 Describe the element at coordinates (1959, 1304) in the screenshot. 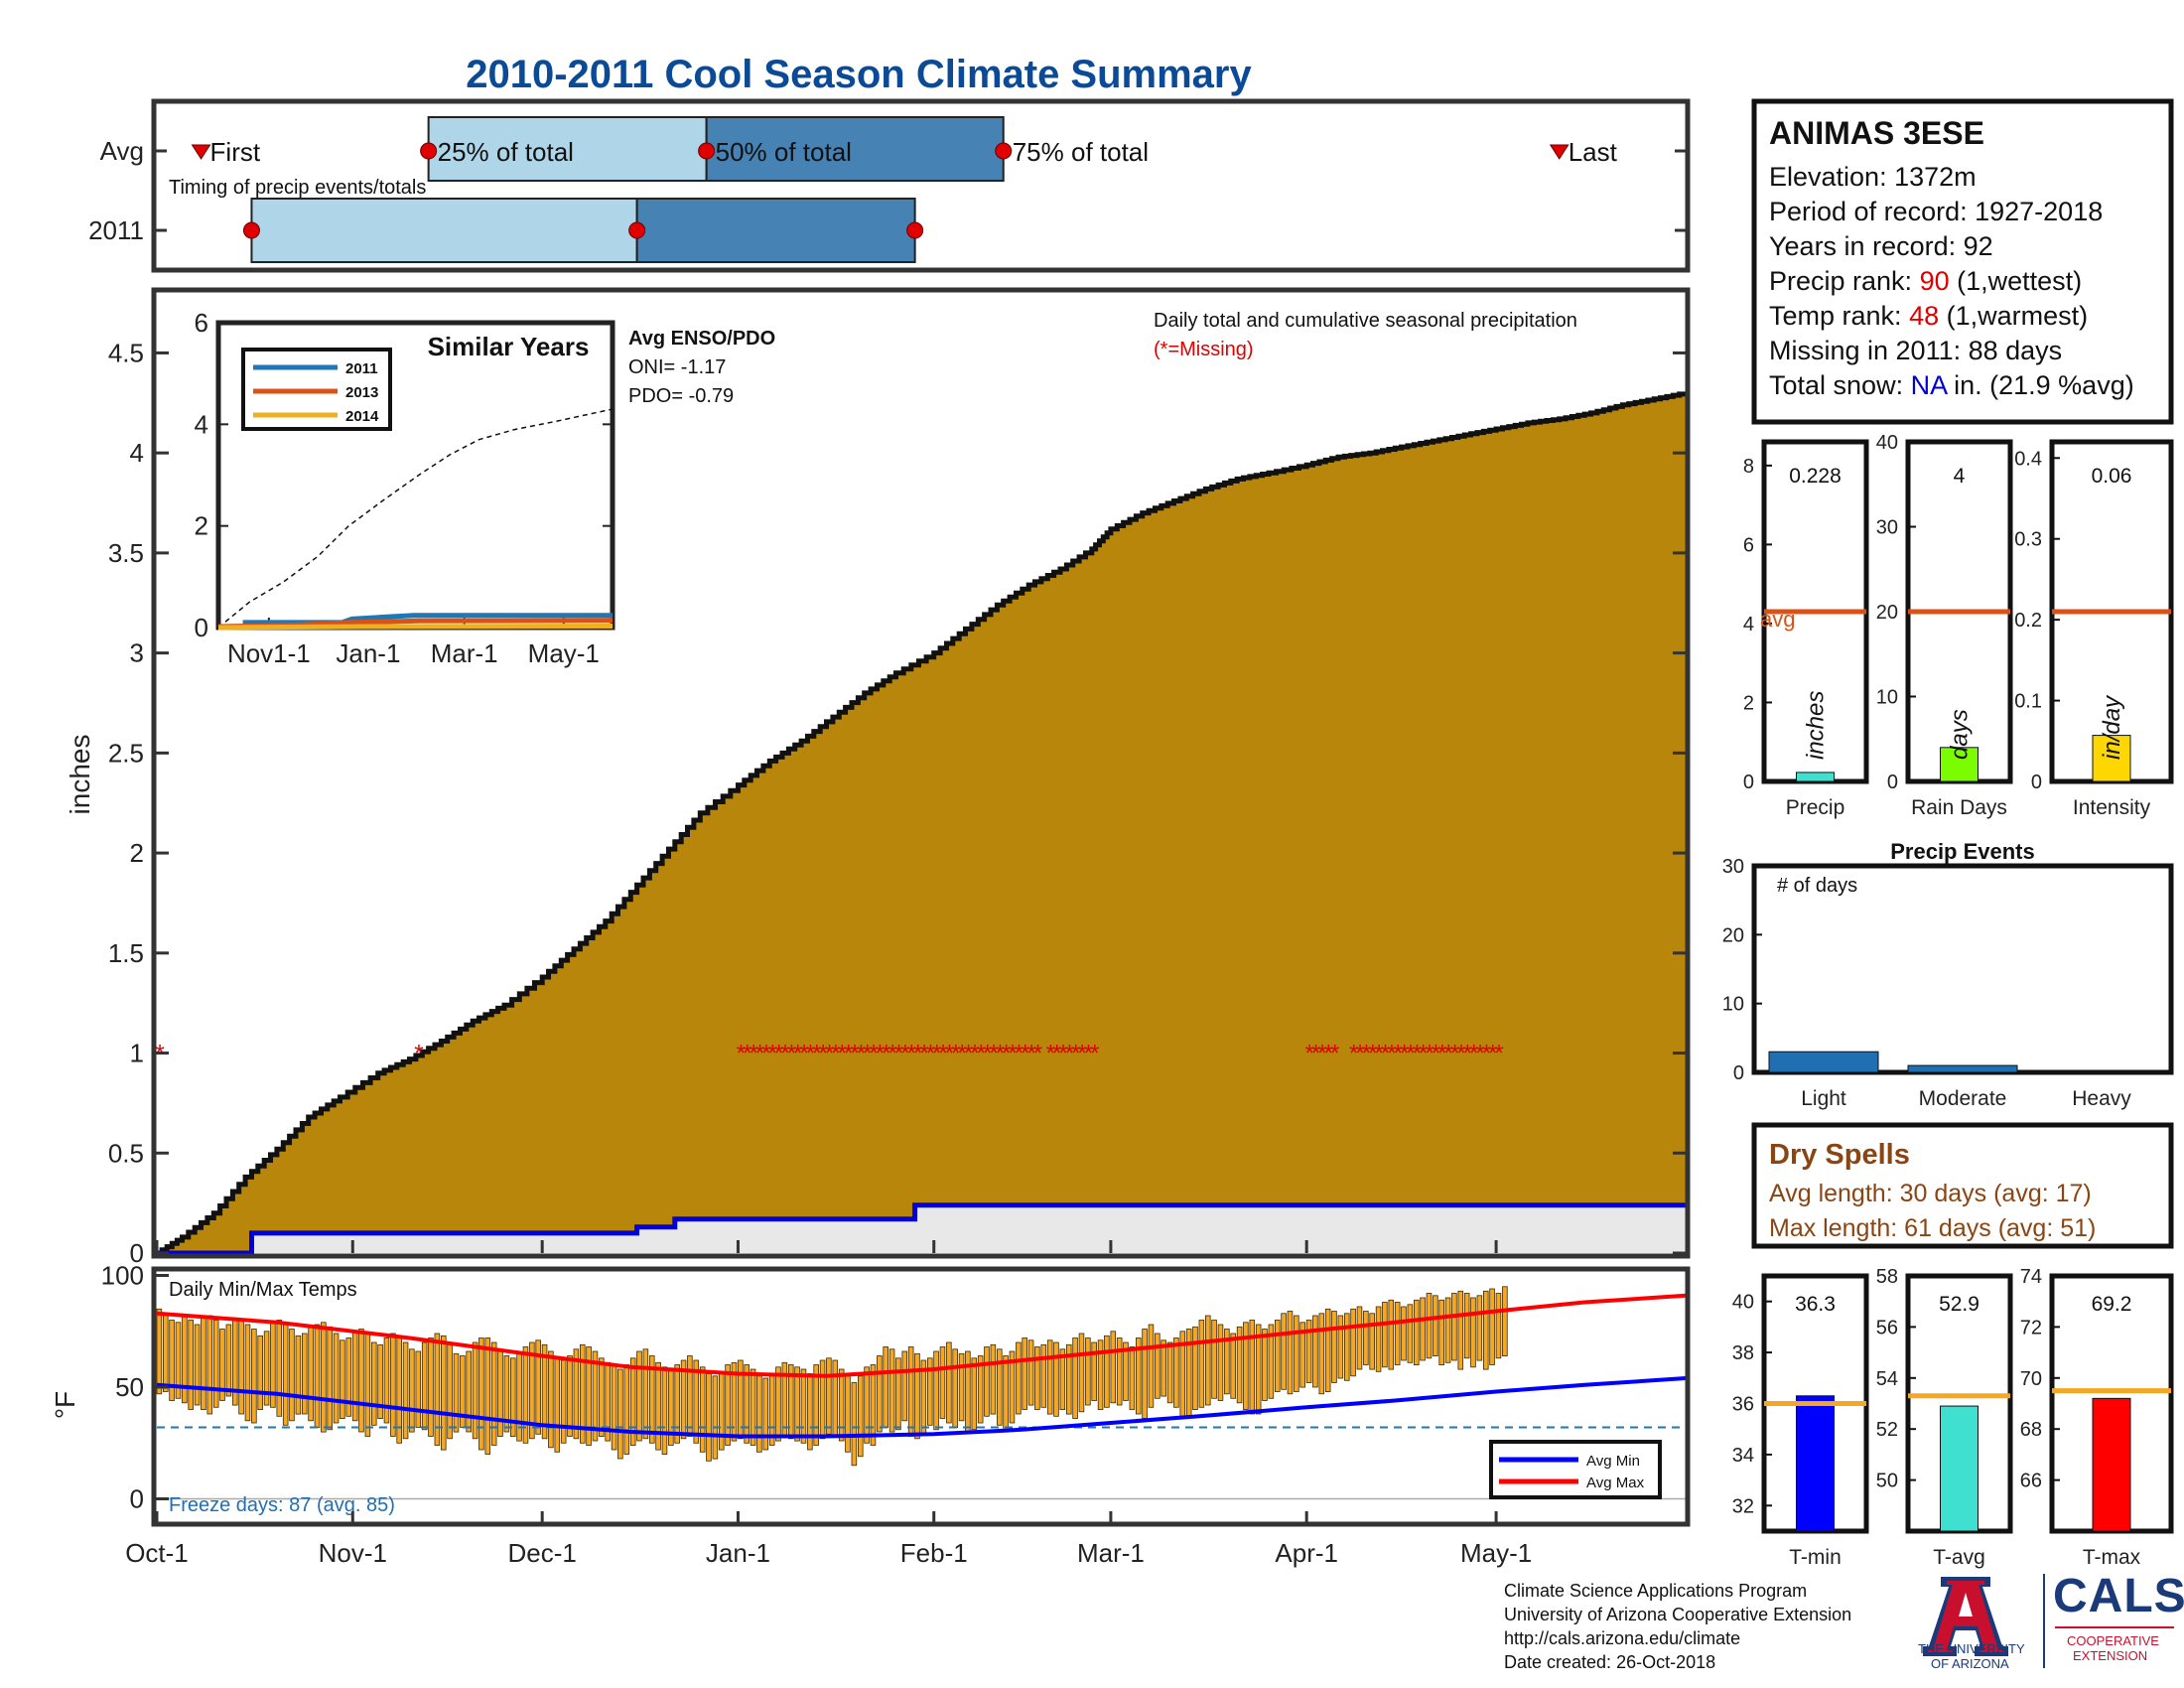

I see `temp-bar-value-label: 52.9` at that location.